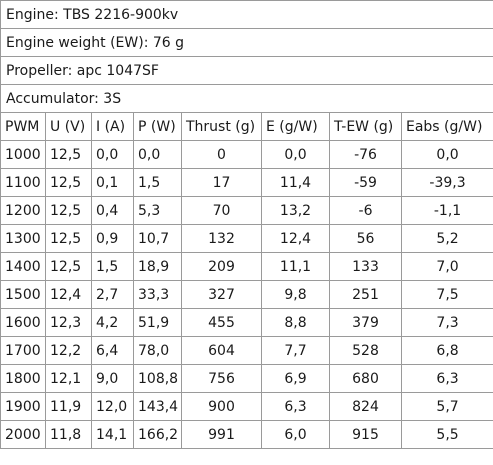 The image size is (493, 465). Describe the element at coordinates (446, 378) in the screenshot. I see `cell-eabs: 6,3` at that location.